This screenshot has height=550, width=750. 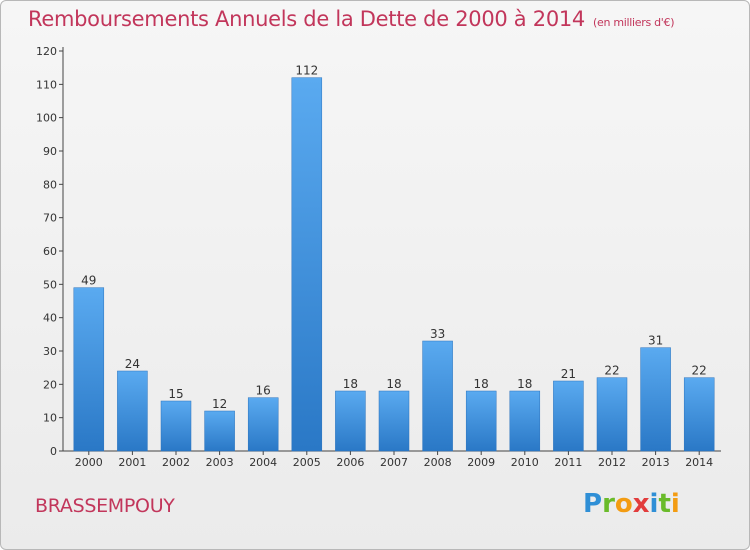 I want to click on x-tick-label-2010: 2010, so click(x=525, y=462).